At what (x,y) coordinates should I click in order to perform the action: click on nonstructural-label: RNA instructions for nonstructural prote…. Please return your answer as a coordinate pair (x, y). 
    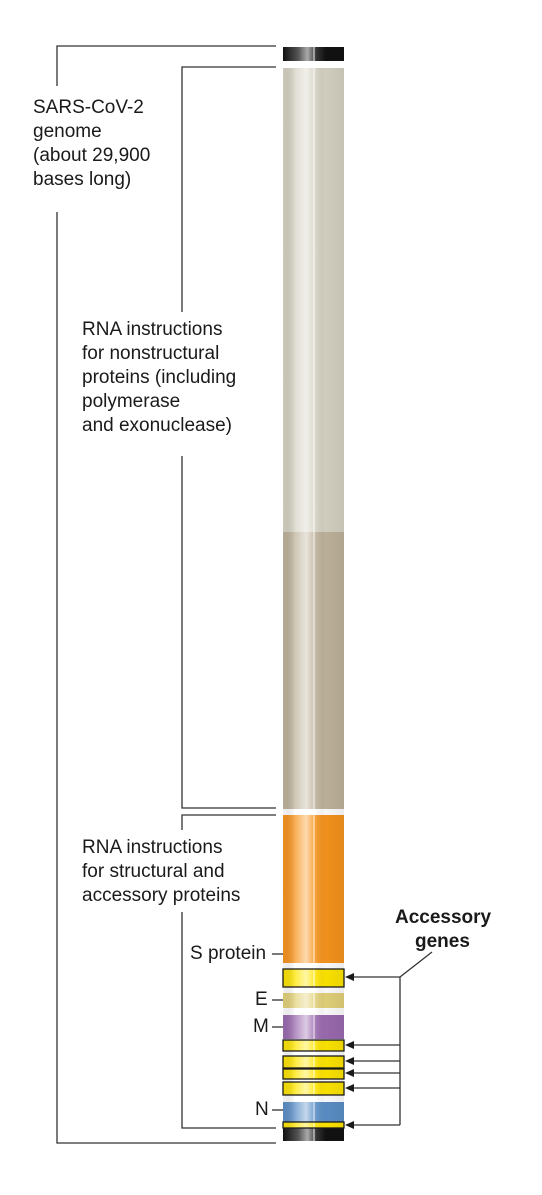
    Looking at the image, I should click on (159, 378).